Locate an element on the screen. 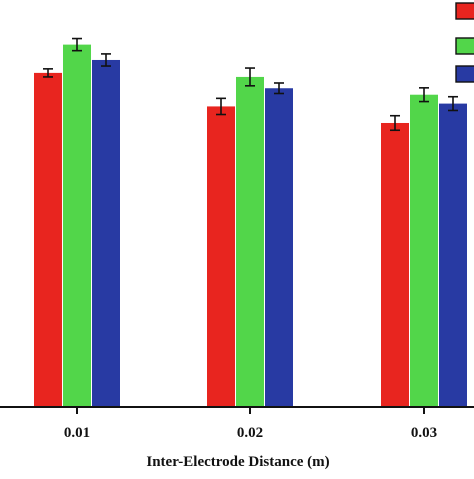  error-bar-0.01-series-3 is located at coordinates (106, 60).